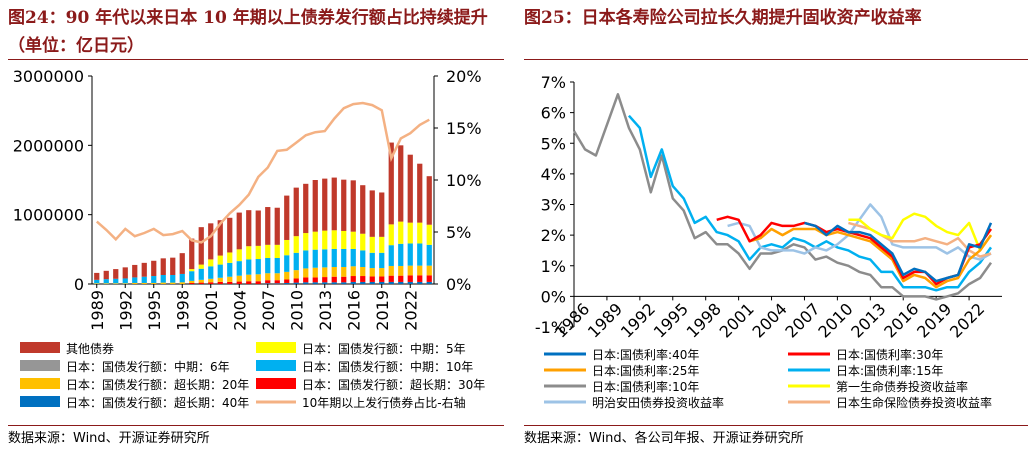 The height and width of the screenshot is (451, 1033). What do you see at coordinates (458, 232) in the screenshot?
I see `y2-tick-label: 5%` at bounding box center [458, 232].